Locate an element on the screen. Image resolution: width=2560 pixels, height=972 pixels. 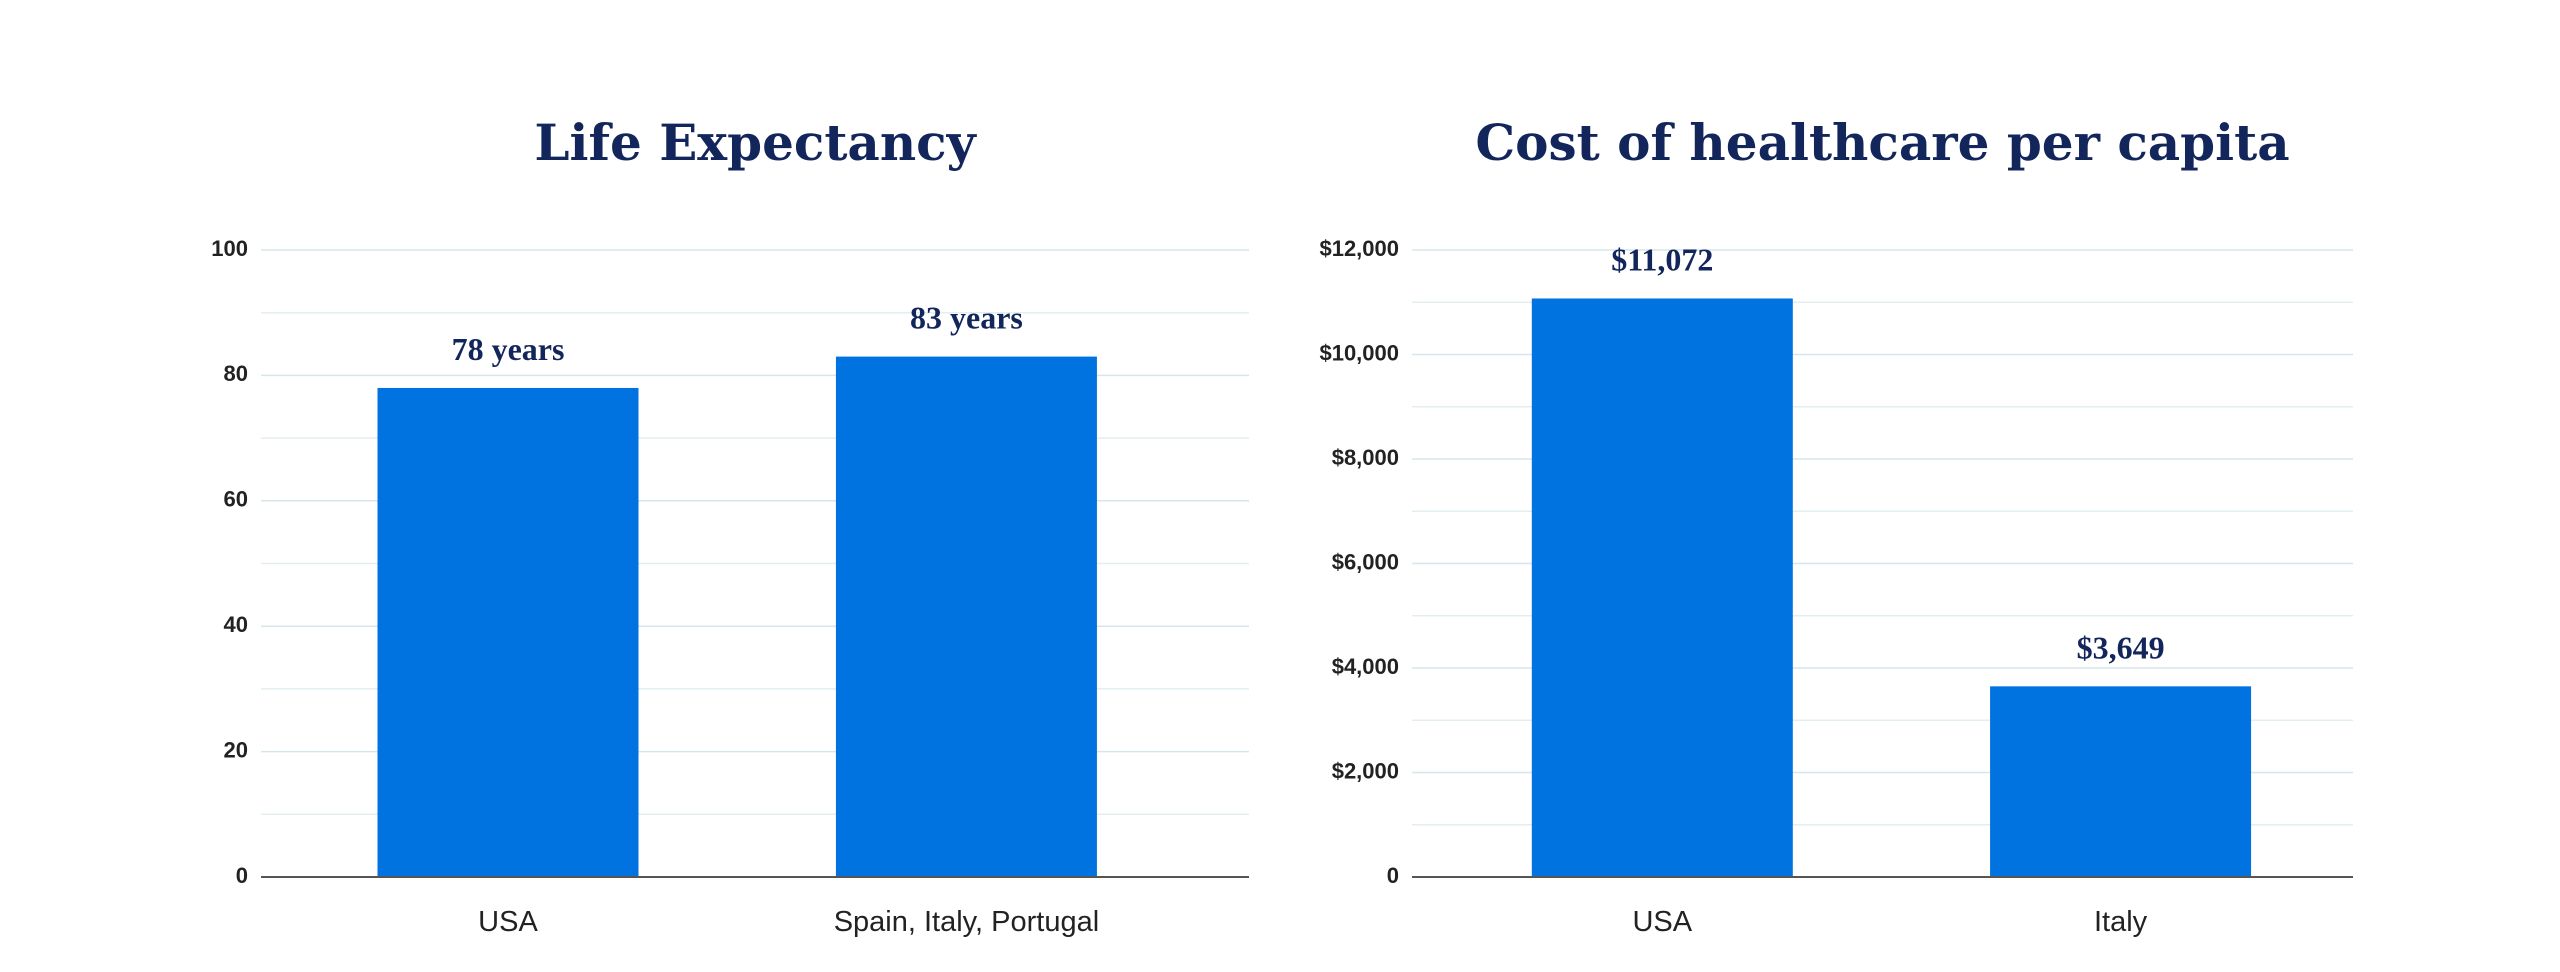
value-label: 78 years is located at coordinates (508, 349).